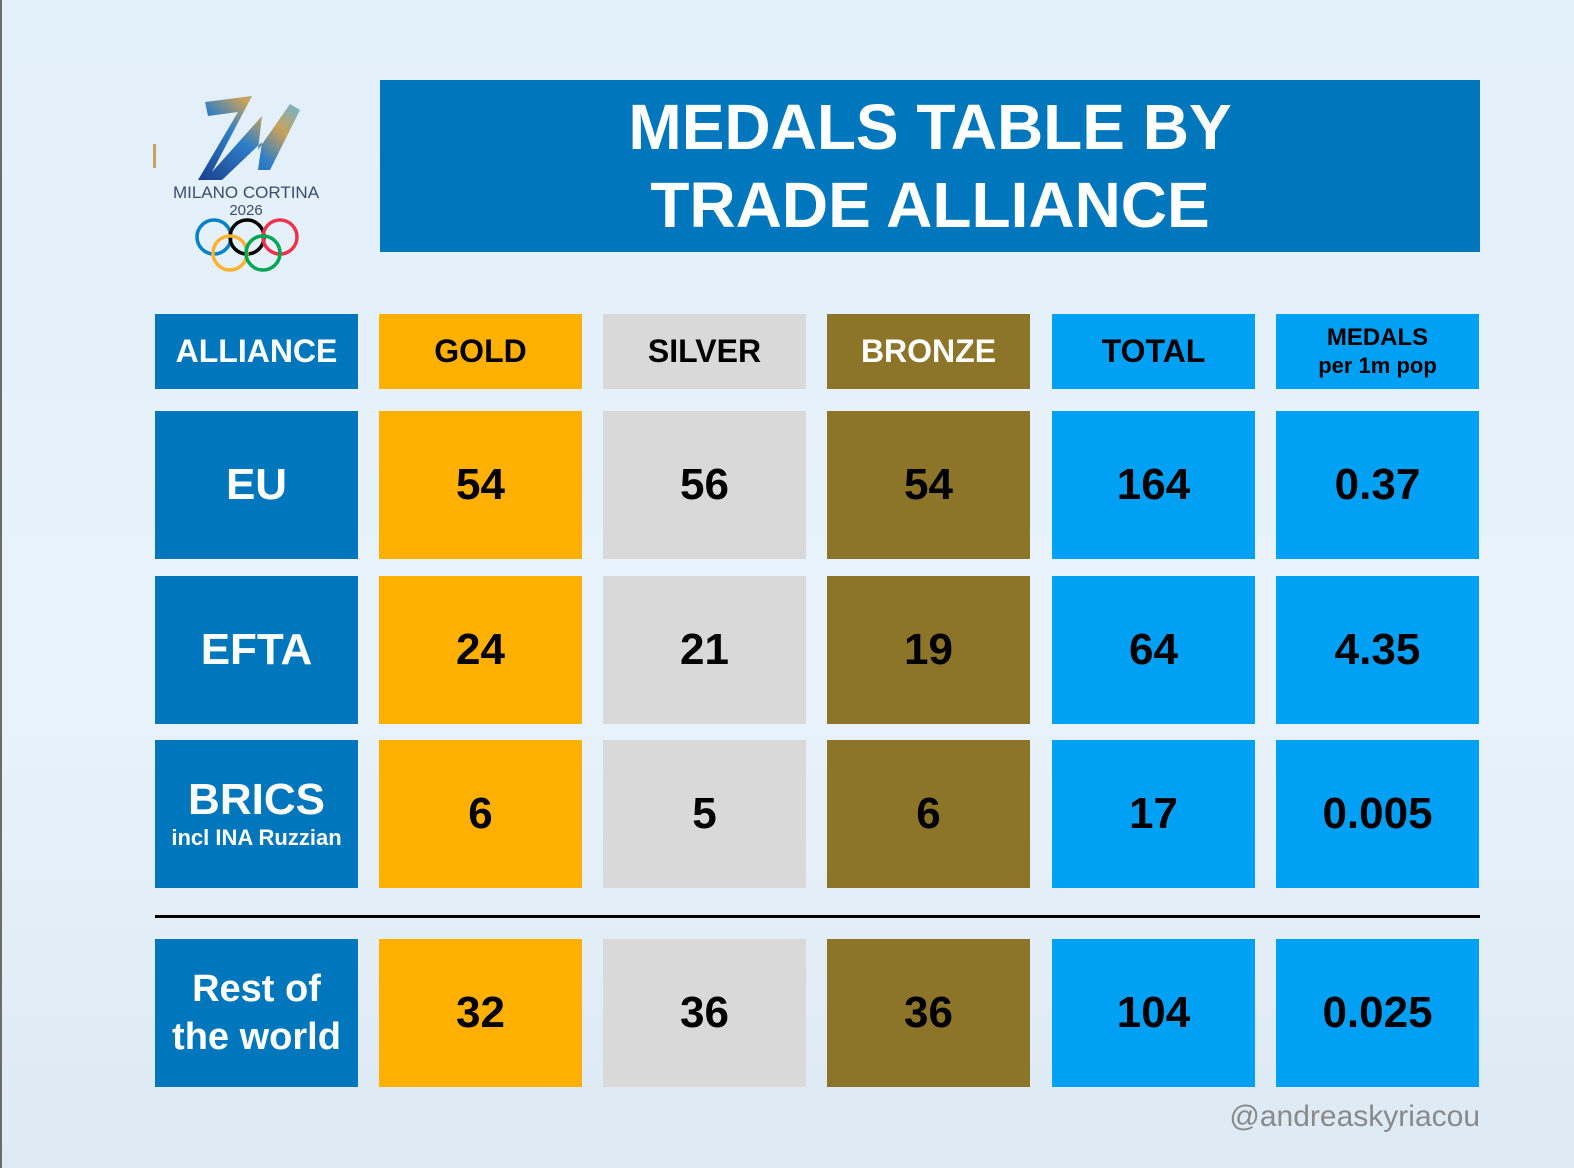 The width and height of the screenshot is (1574, 1168). I want to click on row-brics-total: 17, so click(1153, 814).